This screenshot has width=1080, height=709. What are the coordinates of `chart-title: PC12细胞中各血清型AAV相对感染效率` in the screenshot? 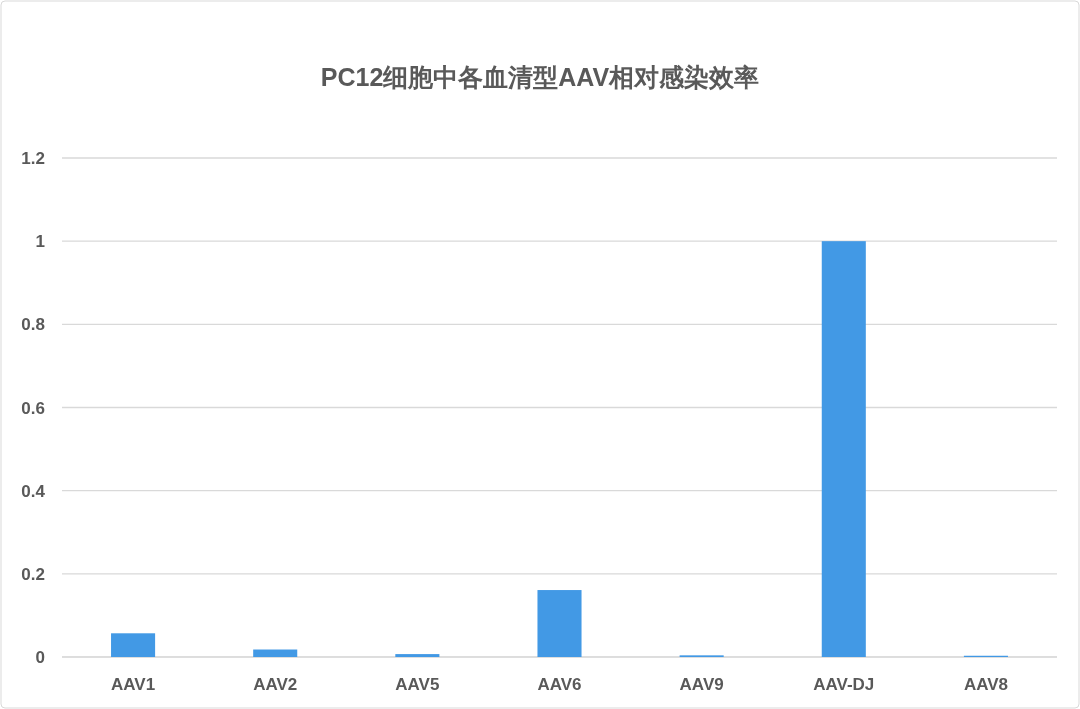 It's located at (540, 77).